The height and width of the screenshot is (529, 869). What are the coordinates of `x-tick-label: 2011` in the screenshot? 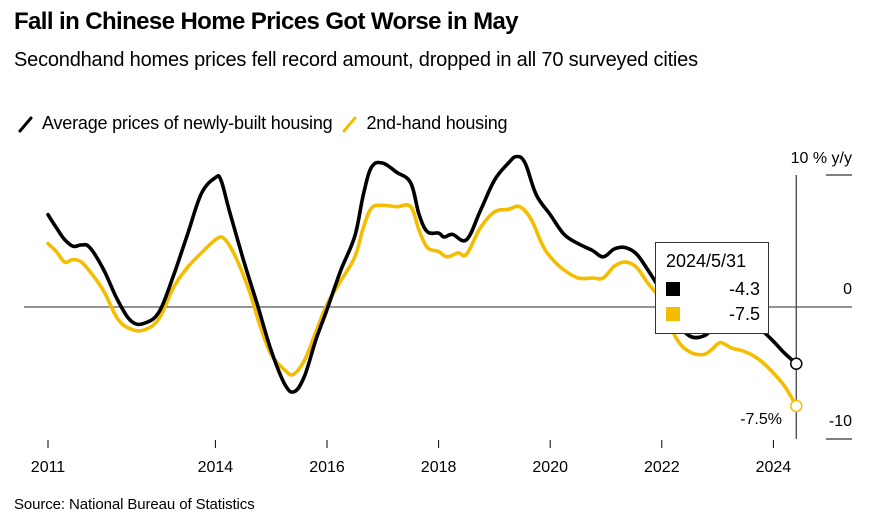 It's located at (48, 467).